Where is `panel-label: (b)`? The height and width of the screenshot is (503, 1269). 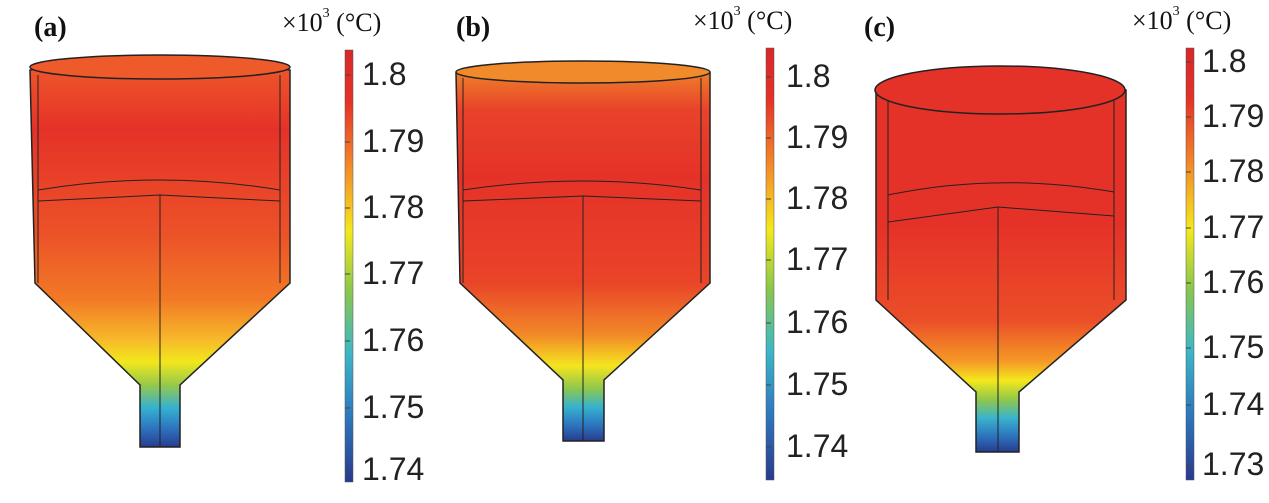 panel-label: (b) is located at coordinates (473, 27).